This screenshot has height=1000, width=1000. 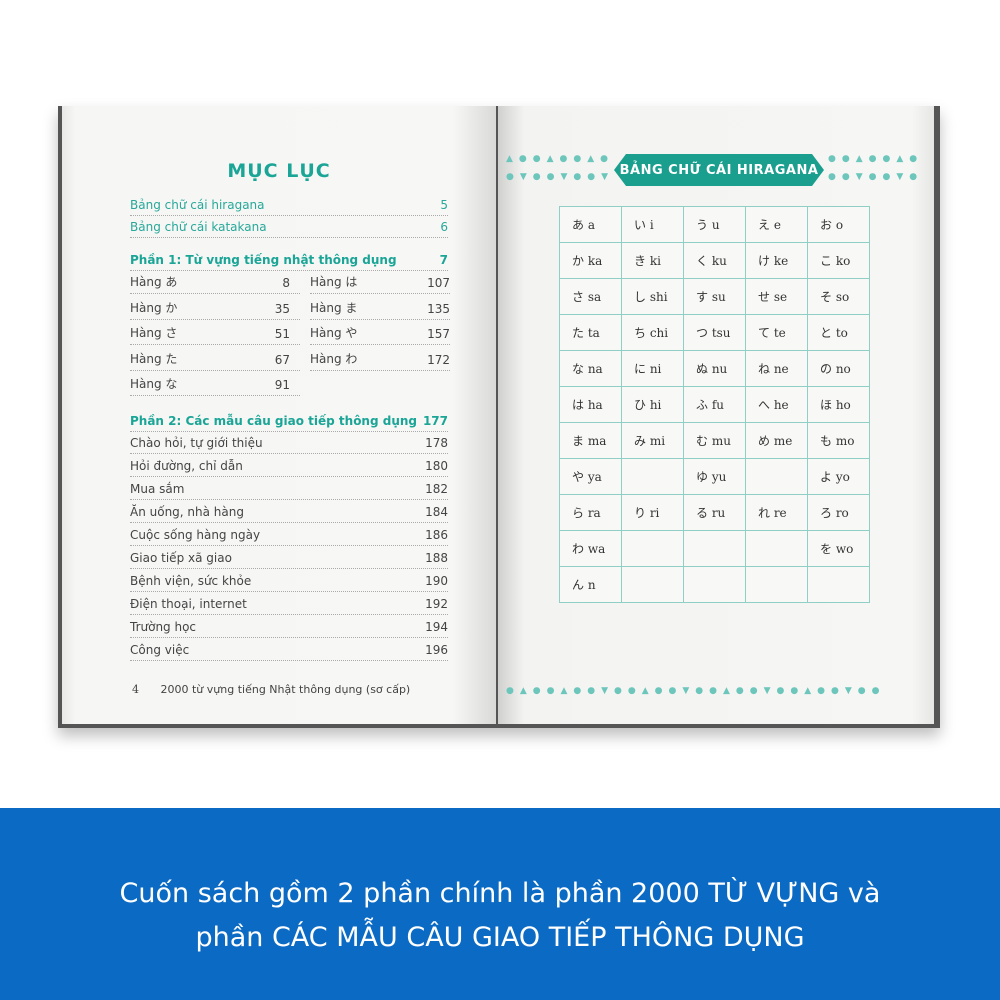 I want to click on hiragana-cell: さ sa, so click(x=590, y=296).